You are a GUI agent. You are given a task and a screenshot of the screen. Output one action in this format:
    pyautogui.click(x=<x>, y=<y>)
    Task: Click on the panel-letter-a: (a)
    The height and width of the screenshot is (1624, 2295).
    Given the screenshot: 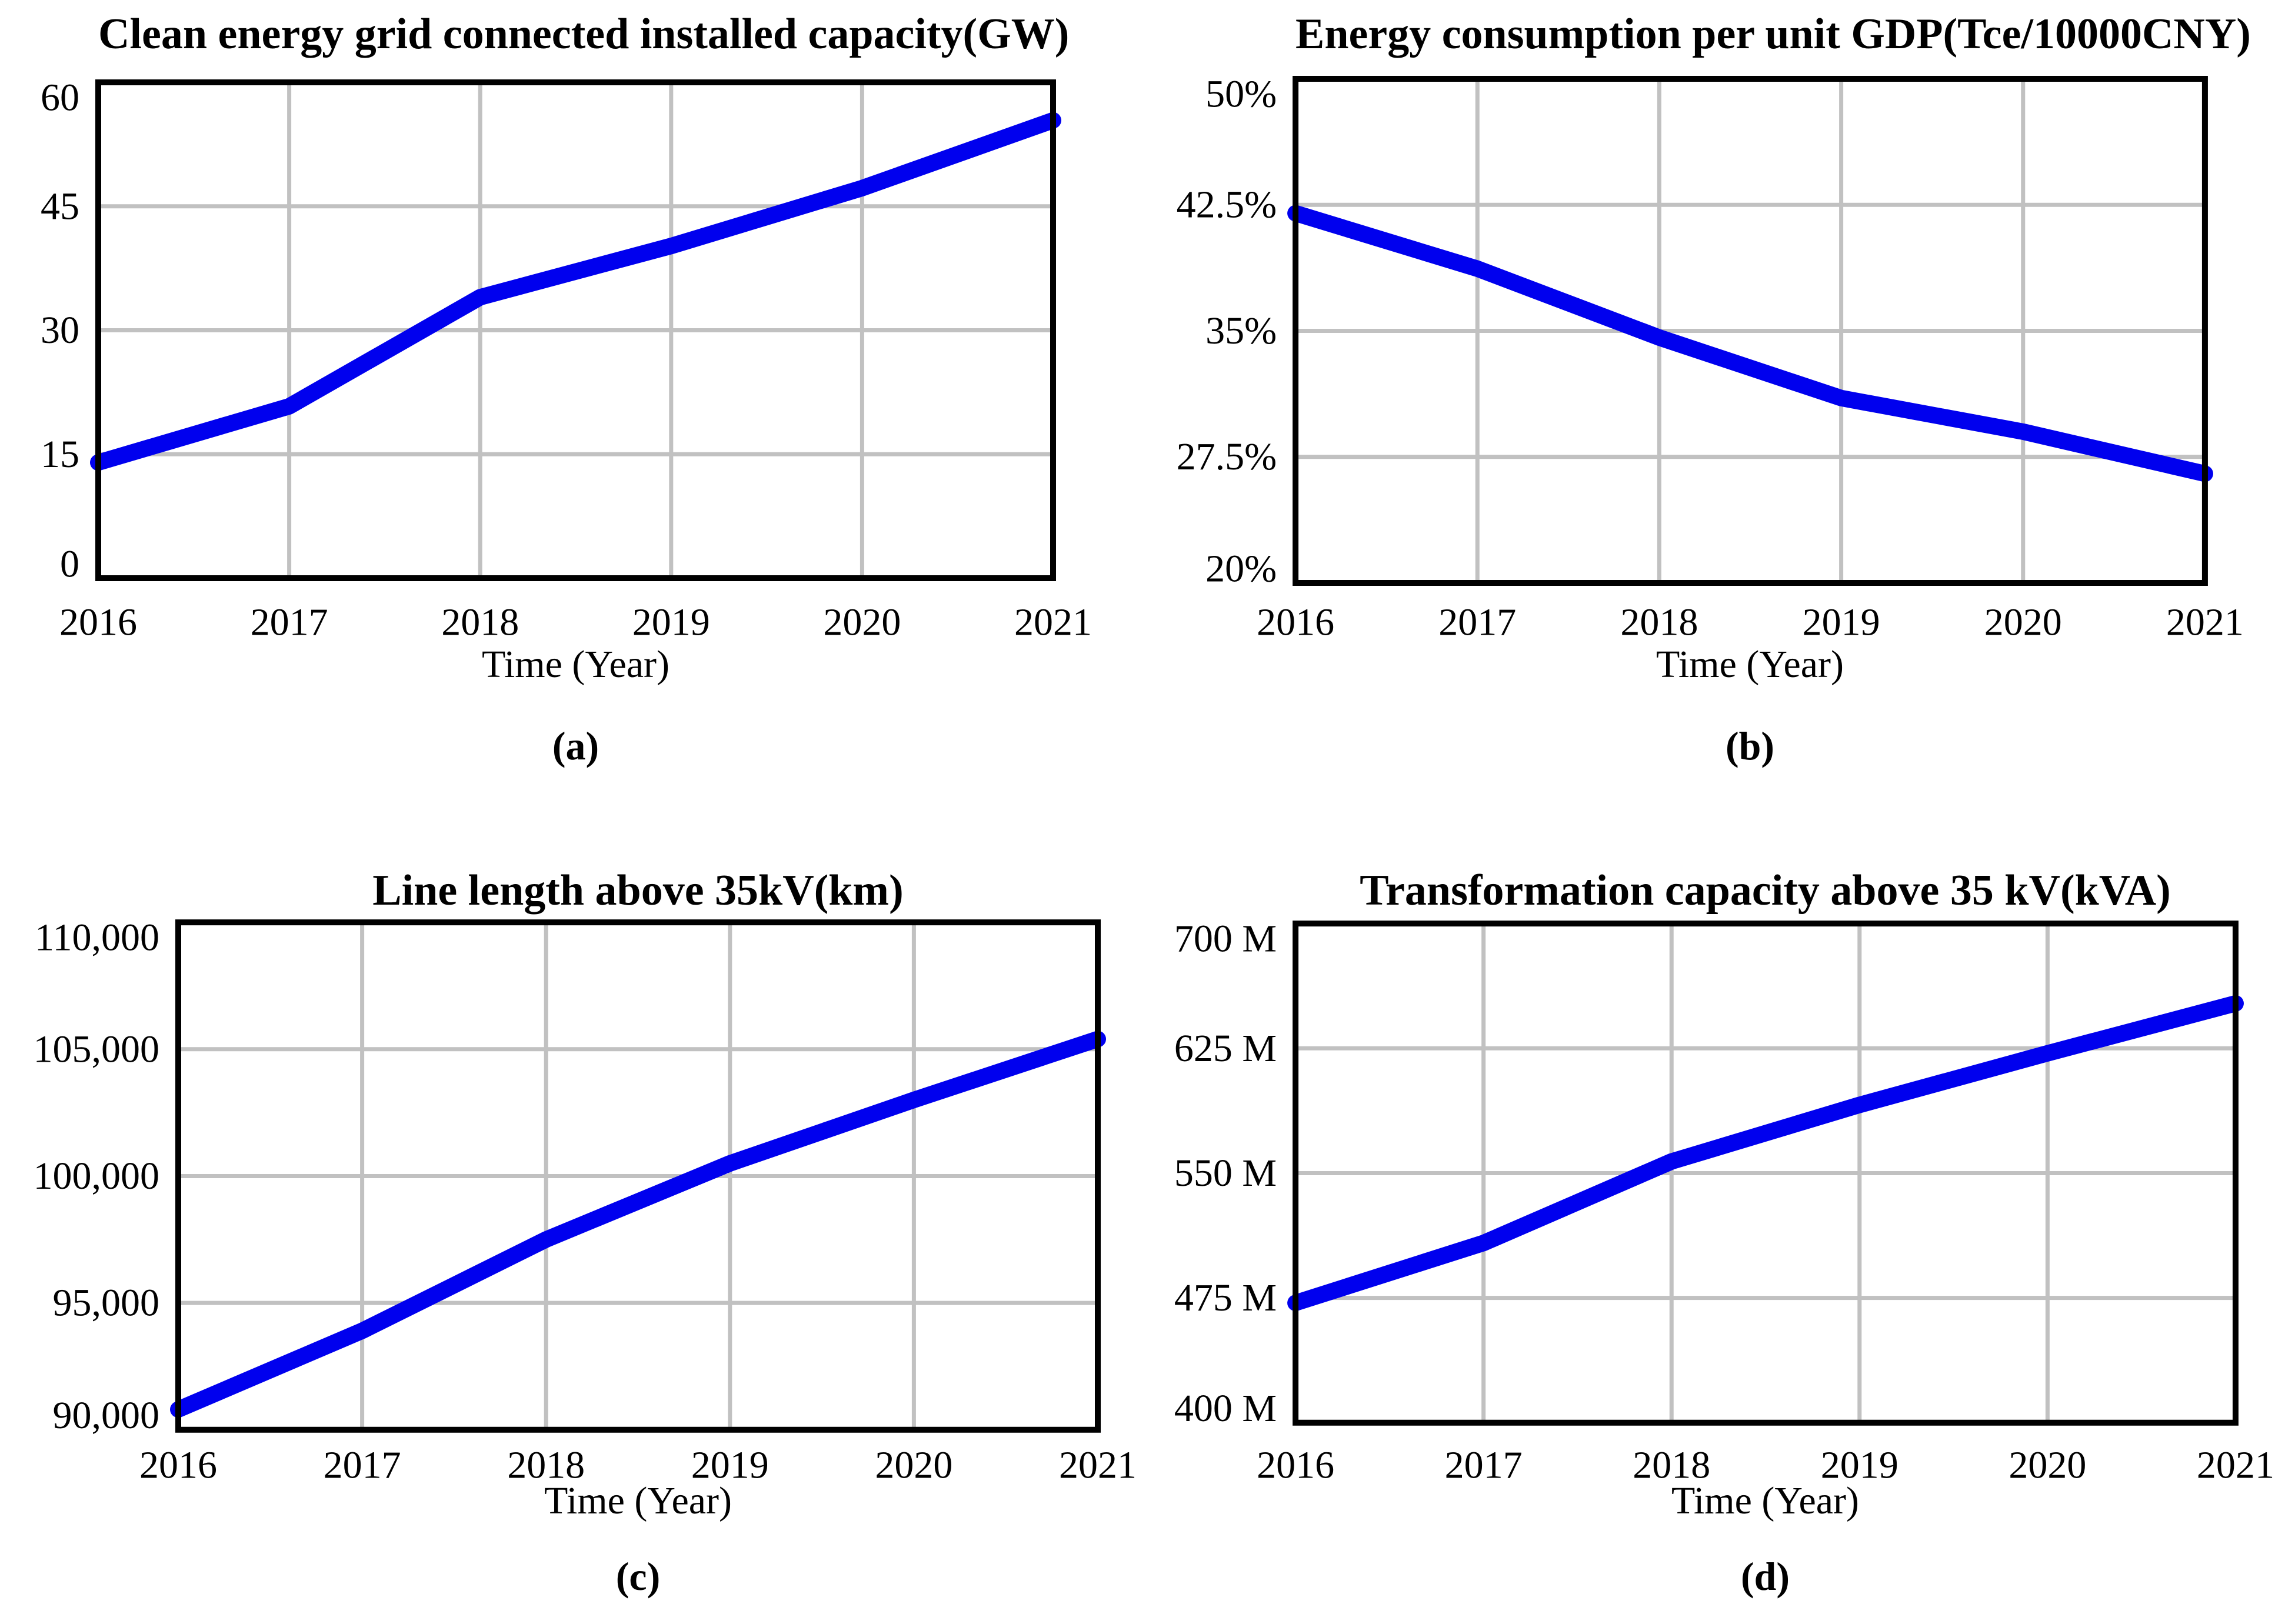 What is the action you would take?
    pyautogui.click(x=576, y=746)
    